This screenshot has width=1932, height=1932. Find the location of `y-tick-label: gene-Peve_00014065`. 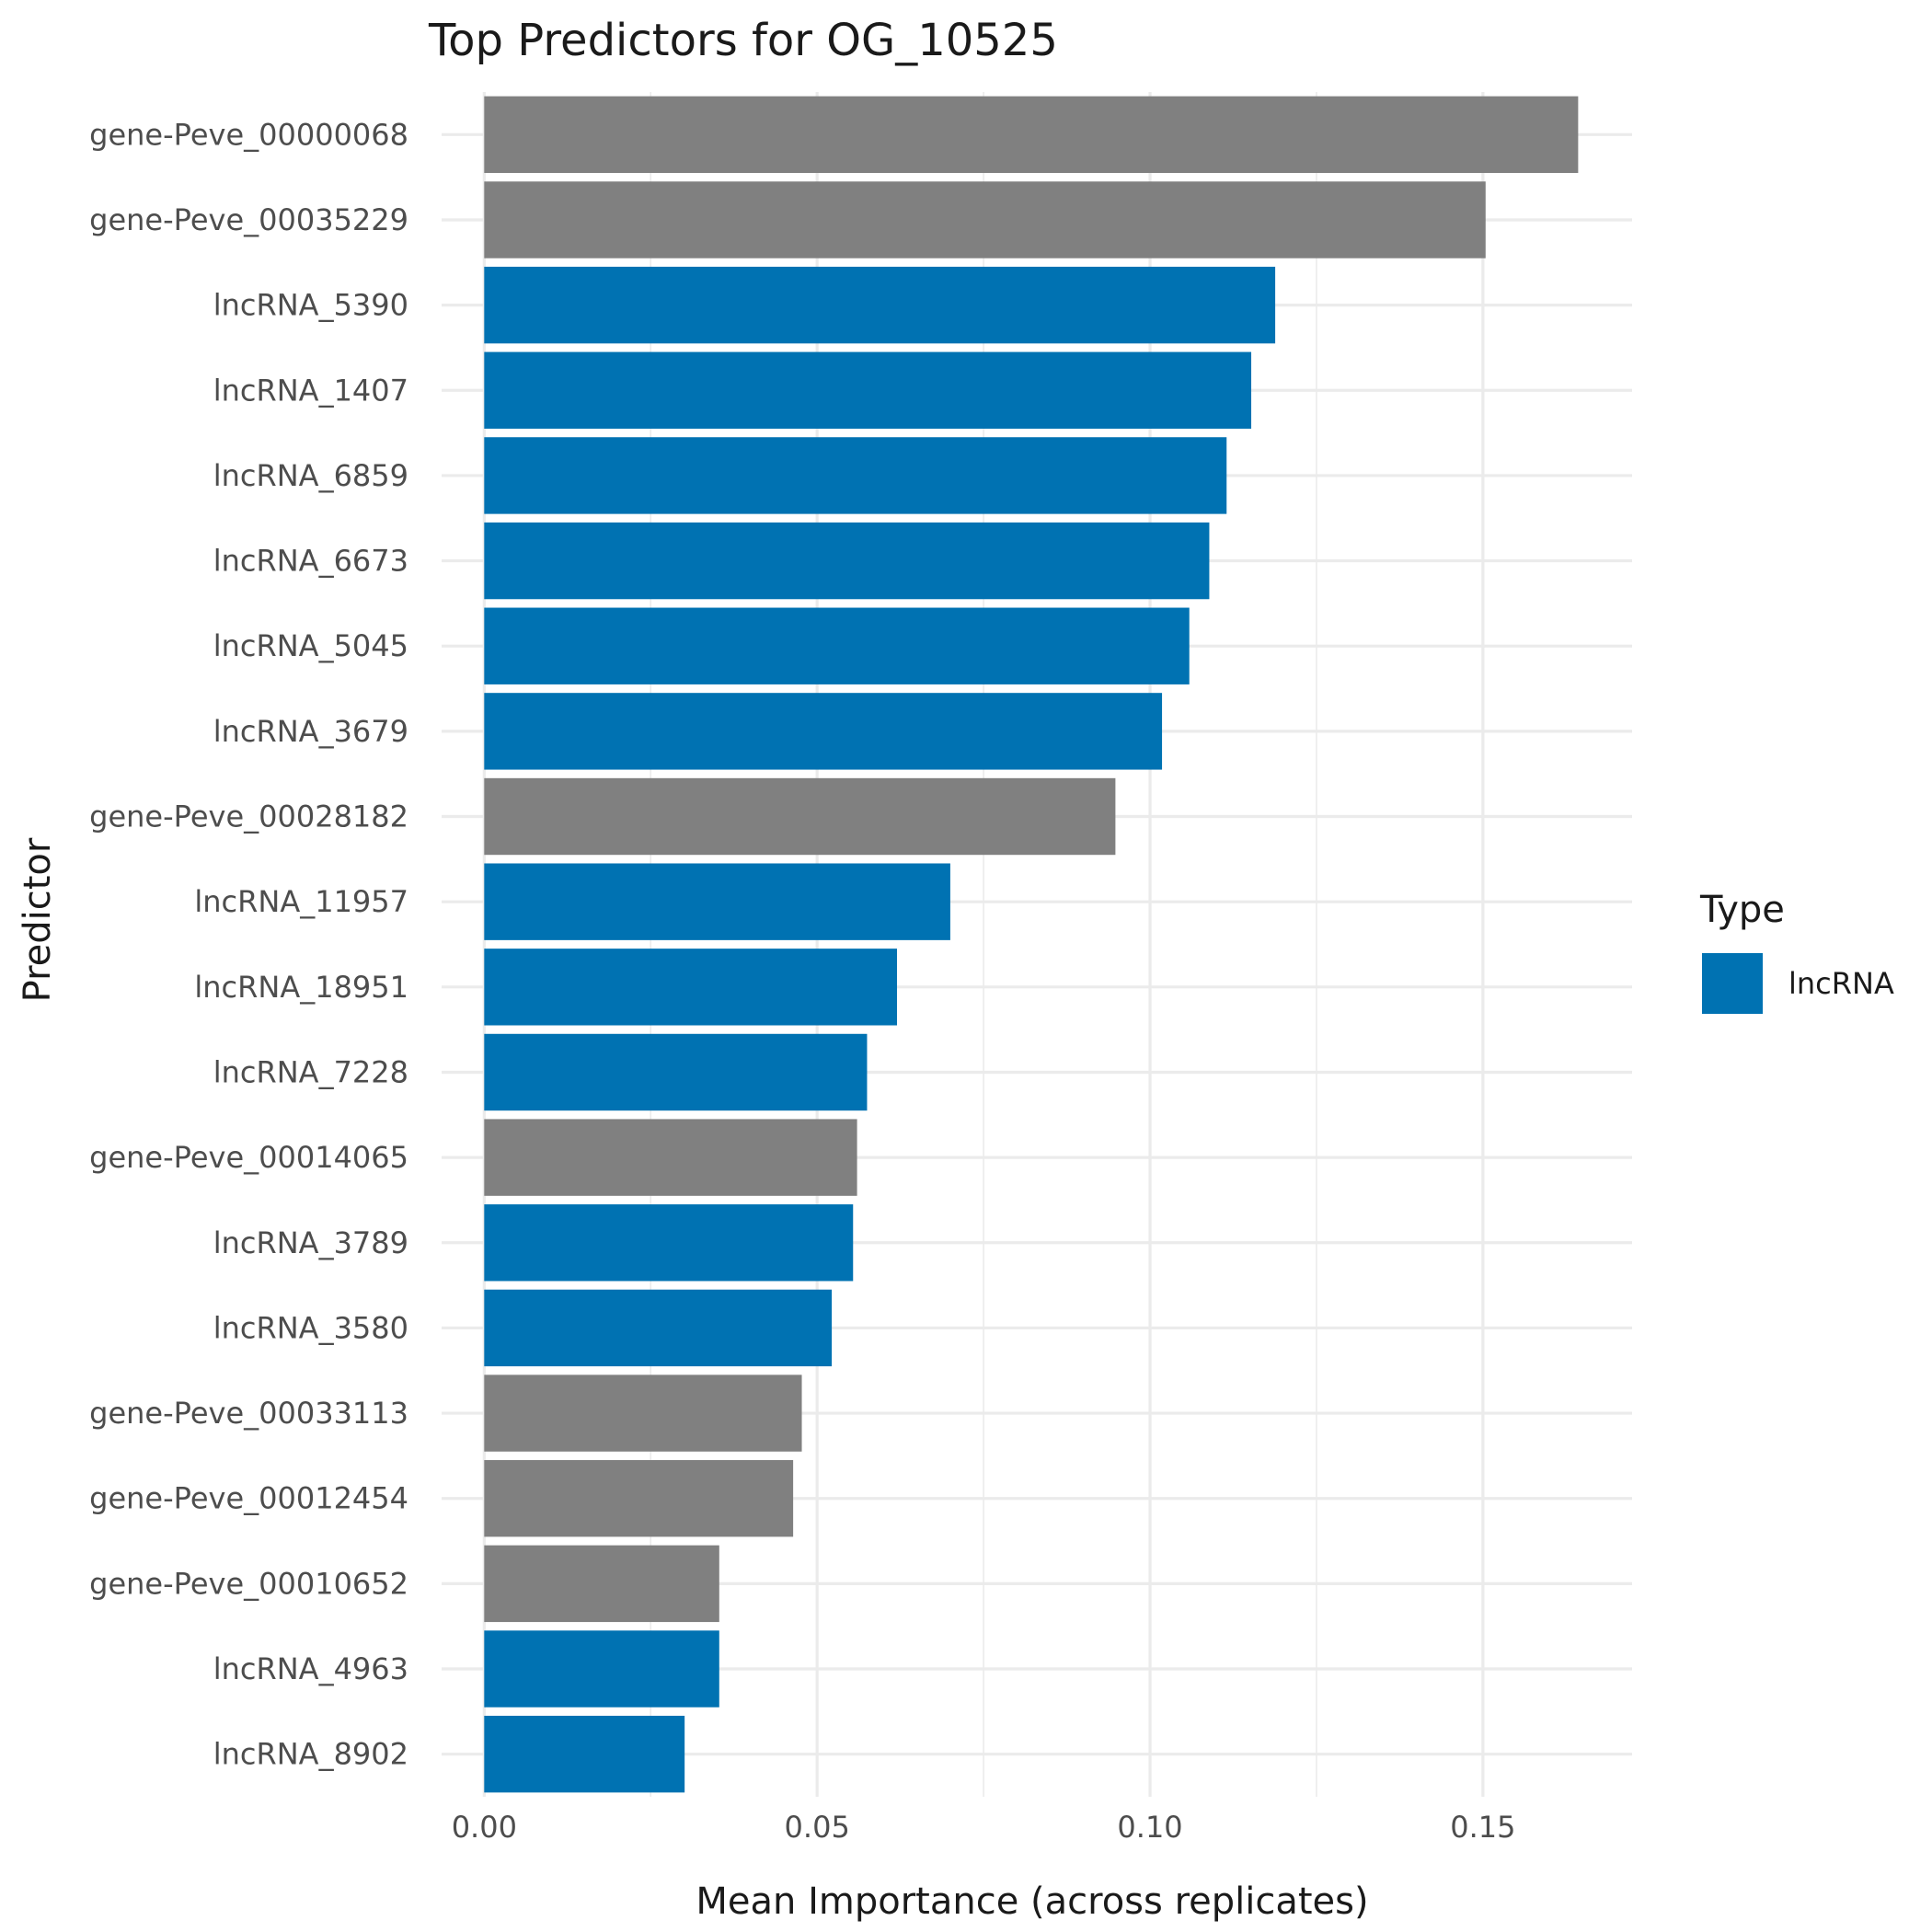

y-tick-label: gene-Peve_00014065 is located at coordinates (248, 1157).